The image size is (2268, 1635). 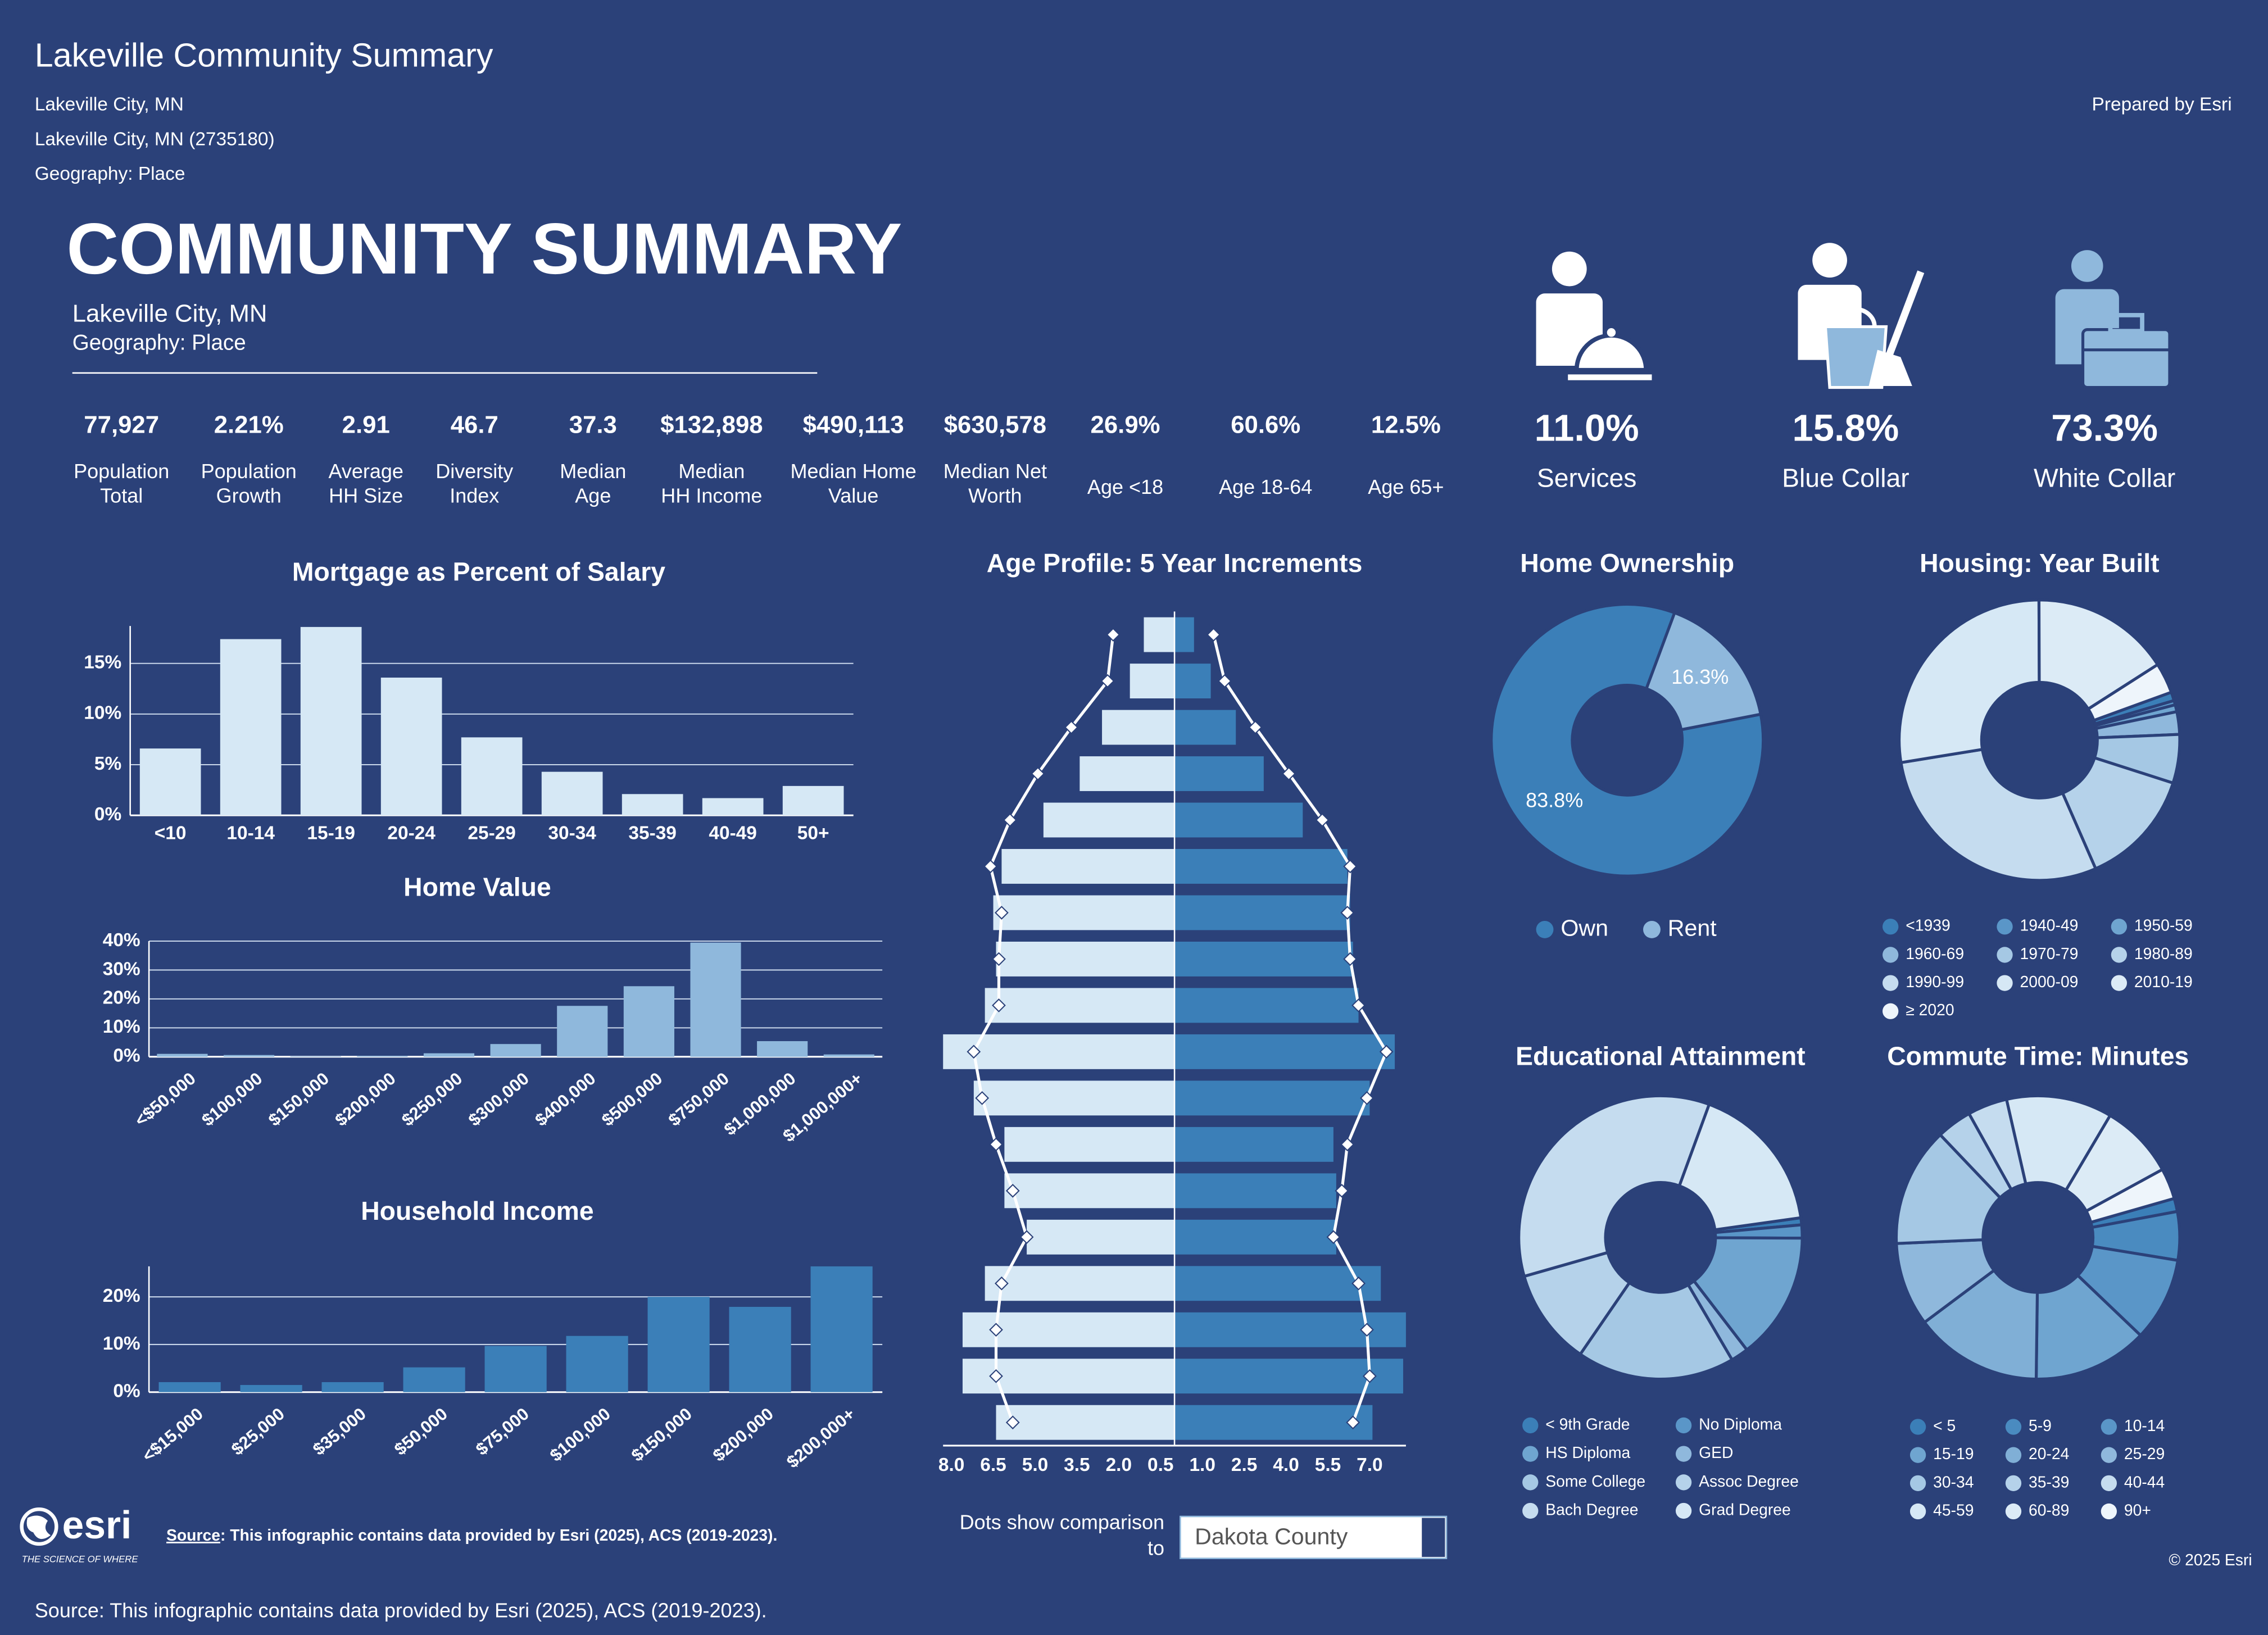 I want to click on kpi-value: 2.91, so click(x=366, y=425).